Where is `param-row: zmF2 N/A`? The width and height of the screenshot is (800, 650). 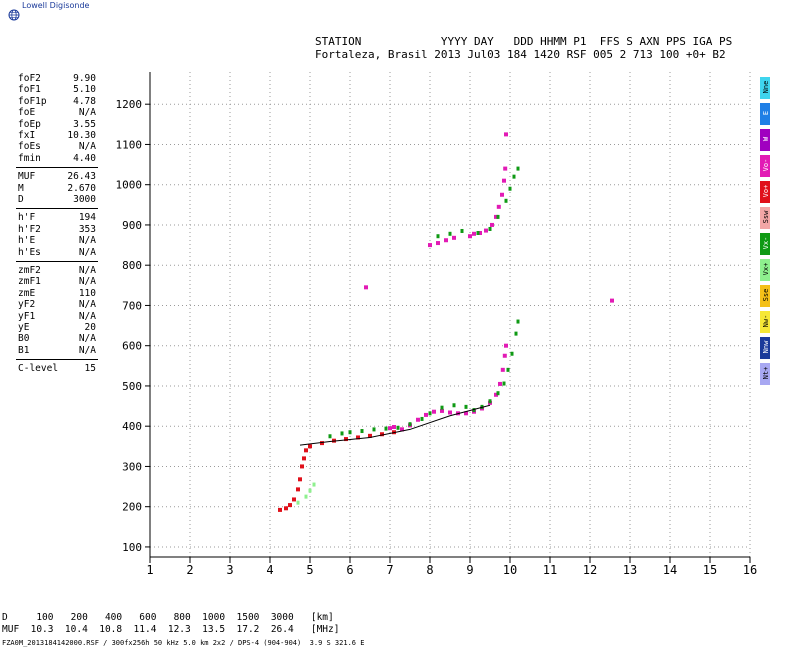 param-row: zmF2 N/A is located at coordinates (57, 271).